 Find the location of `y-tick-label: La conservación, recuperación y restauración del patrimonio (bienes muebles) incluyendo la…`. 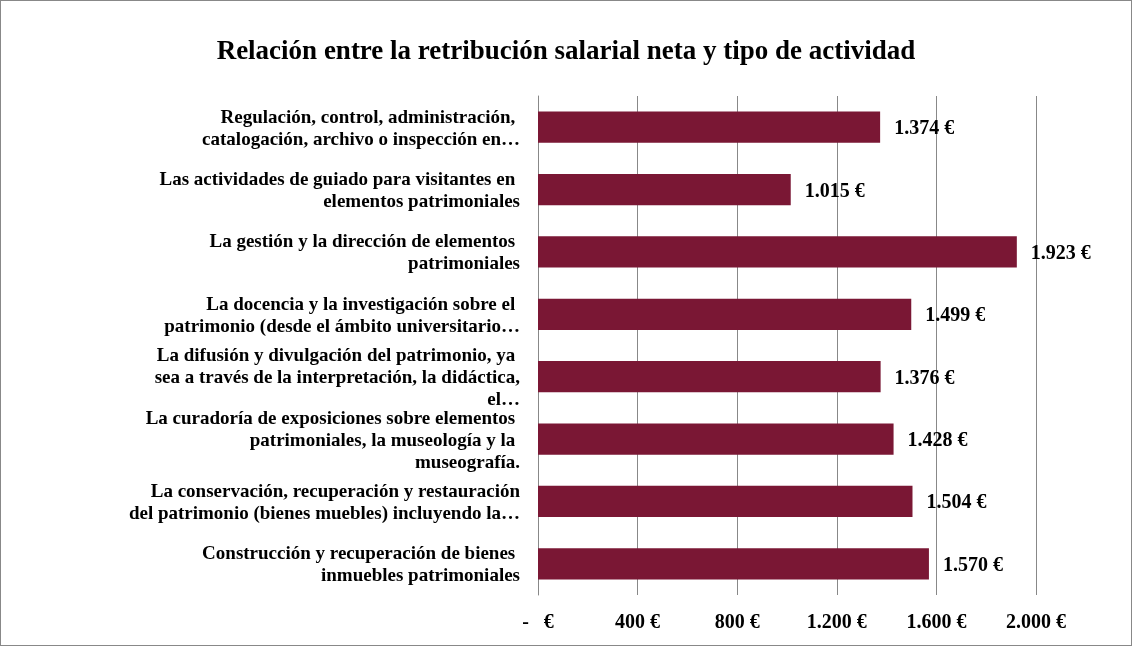

y-tick-label: La conservación, recuperación y restauración del patrimonio (bienes muebles) incluyendo la… is located at coordinates (322, 501).